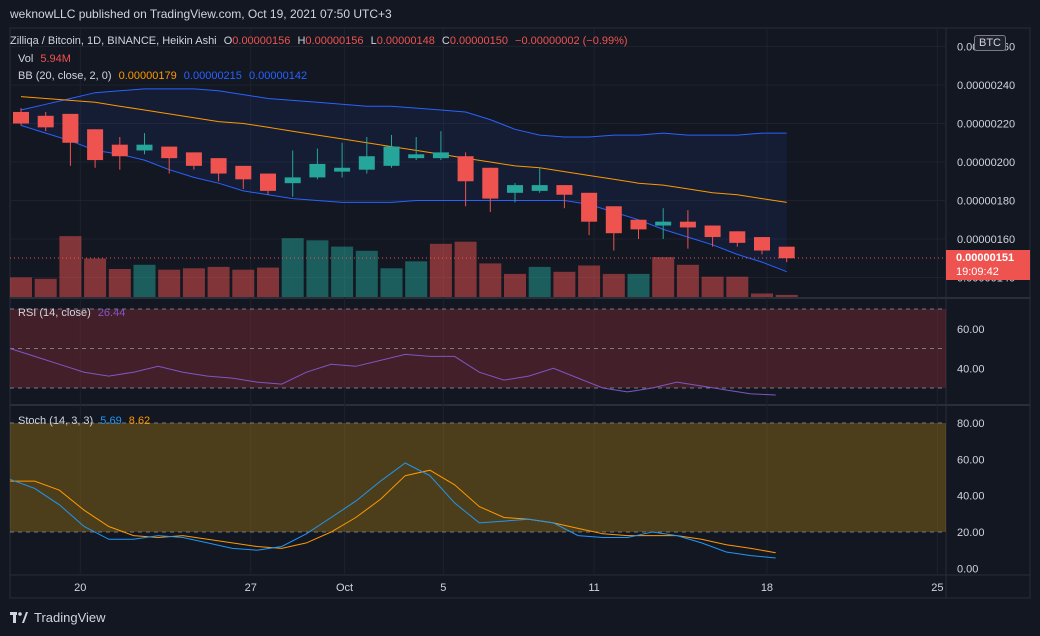 The width and height of the screenshot is (1040, 636). What do you see at coordinates (971, 330) in the screenshot?
I see `rsi-axis-label: 60.00` at bounding box center [971, 330].